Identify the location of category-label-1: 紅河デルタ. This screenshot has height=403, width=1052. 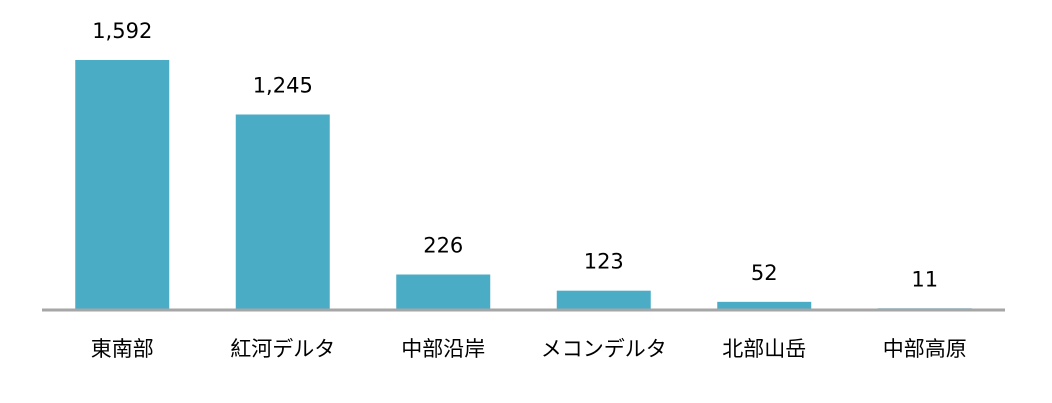
(282, 349).